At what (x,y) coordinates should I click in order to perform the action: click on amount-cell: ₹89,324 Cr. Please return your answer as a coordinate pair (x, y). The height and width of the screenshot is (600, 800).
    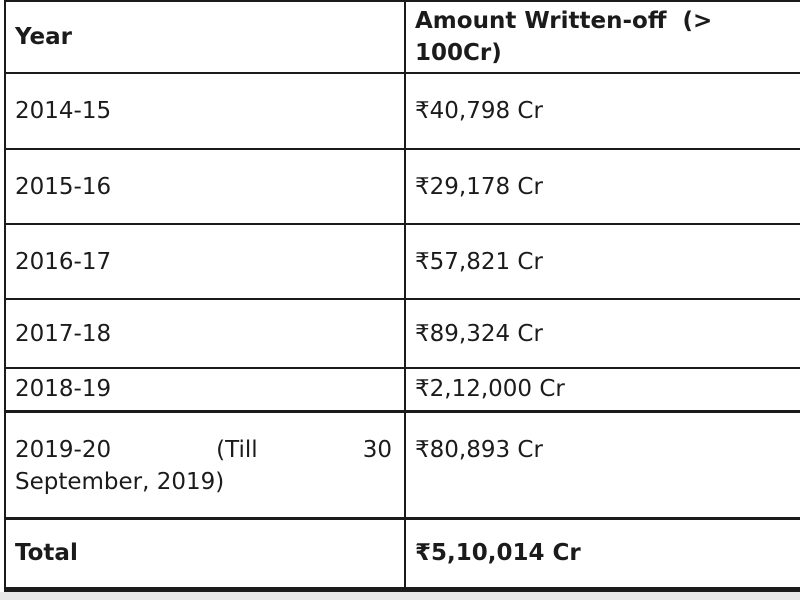
    Looking at the image, I should click on (602, 333).